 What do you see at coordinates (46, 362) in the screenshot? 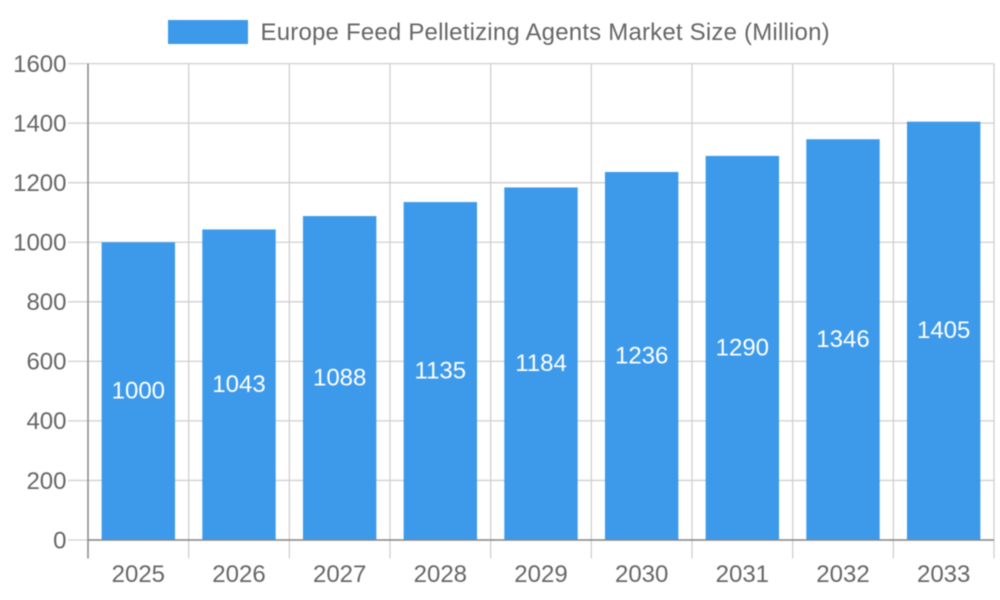
I see `svg-text: 600` at bounding box center [46, 362].